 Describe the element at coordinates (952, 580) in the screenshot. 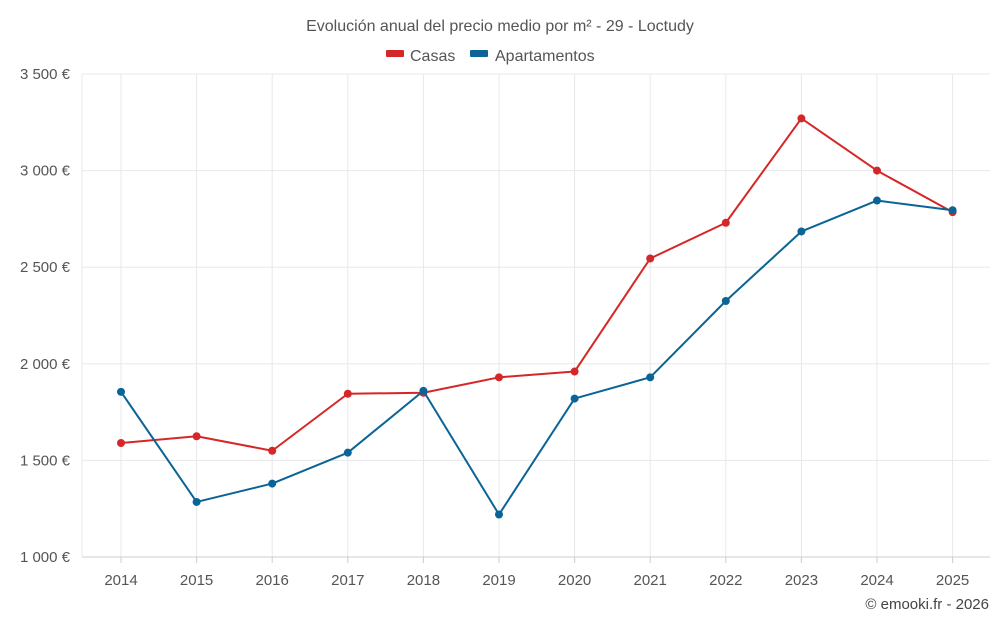

I see `x-tick-label: 2025` at that location.